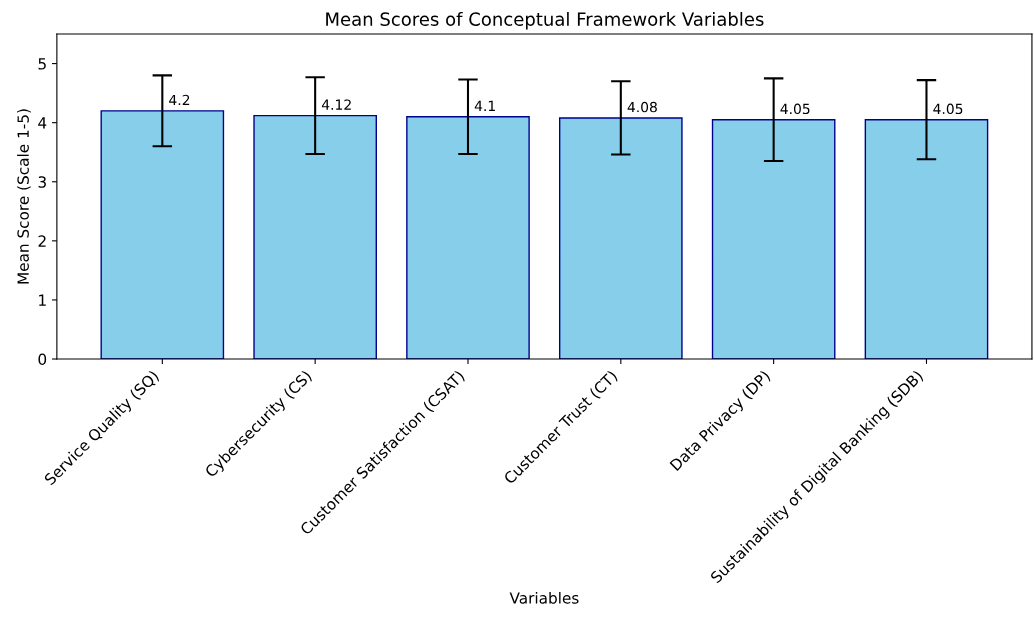 This screenshot has width=1034, height=619. Describe the element at coordinates (642, 107) in the screenshot. I see `data-label: 4.08` at that location.